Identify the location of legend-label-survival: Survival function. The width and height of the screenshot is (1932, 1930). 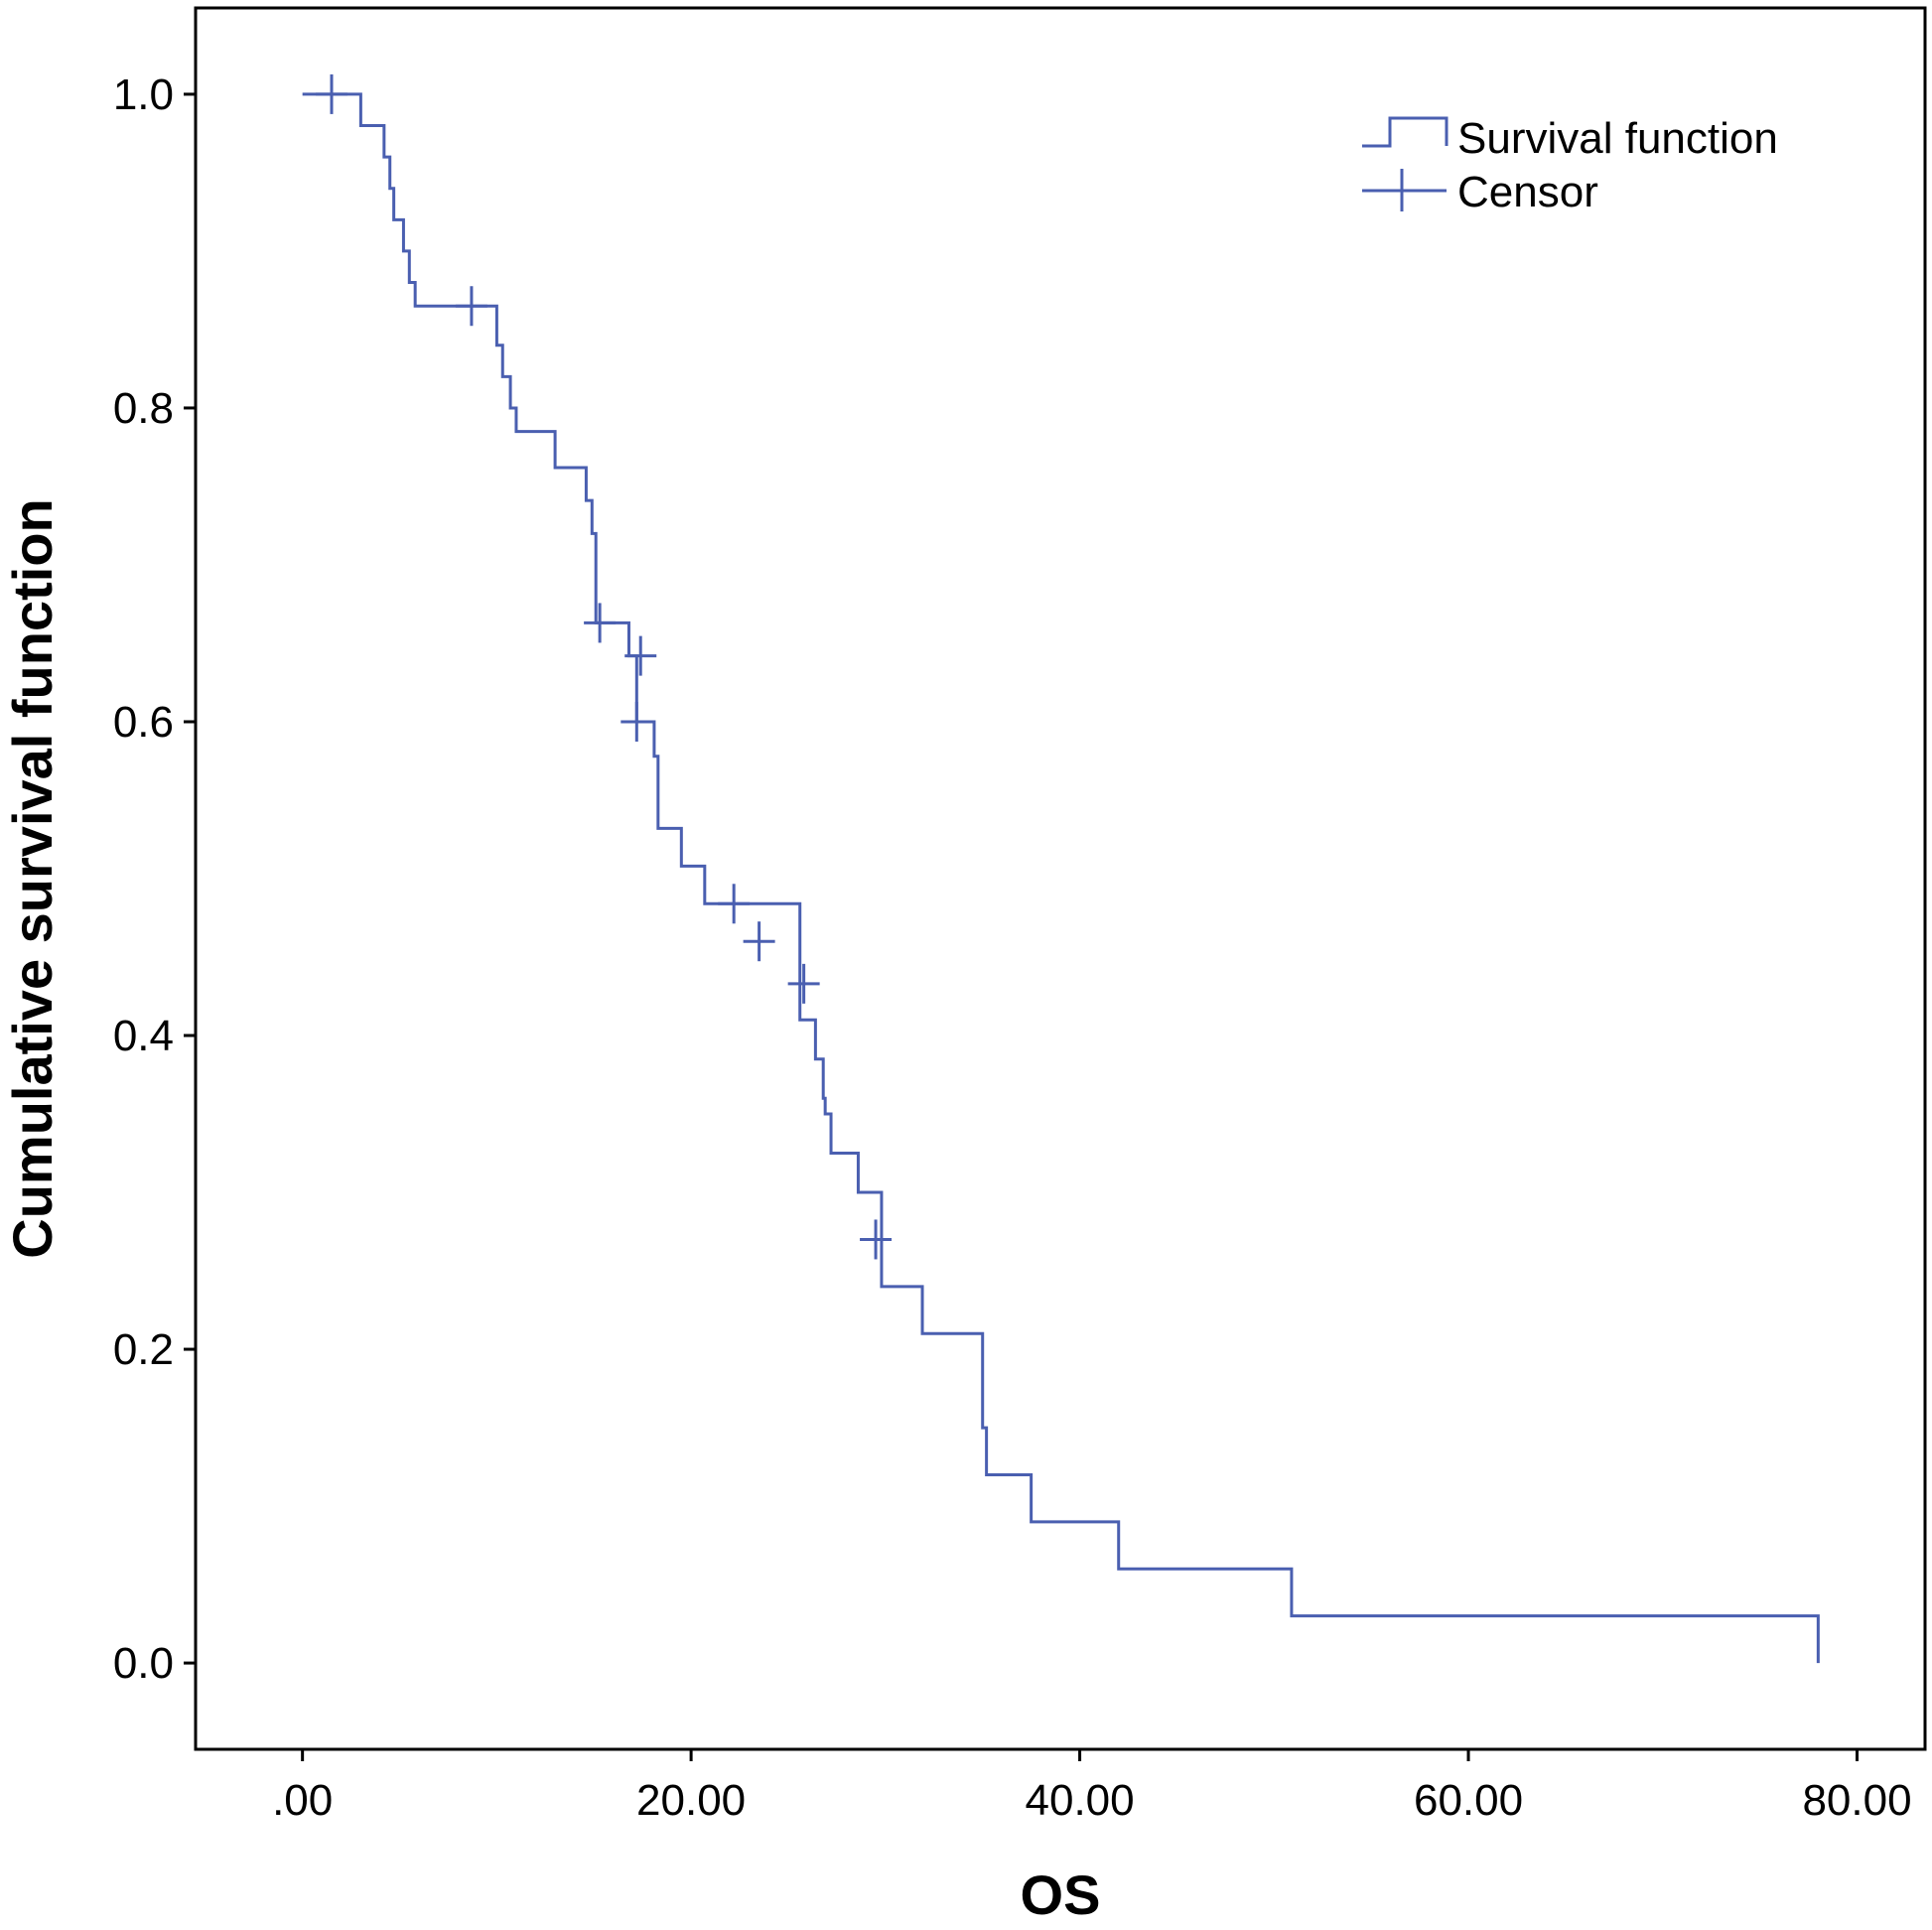
(1618, 138).